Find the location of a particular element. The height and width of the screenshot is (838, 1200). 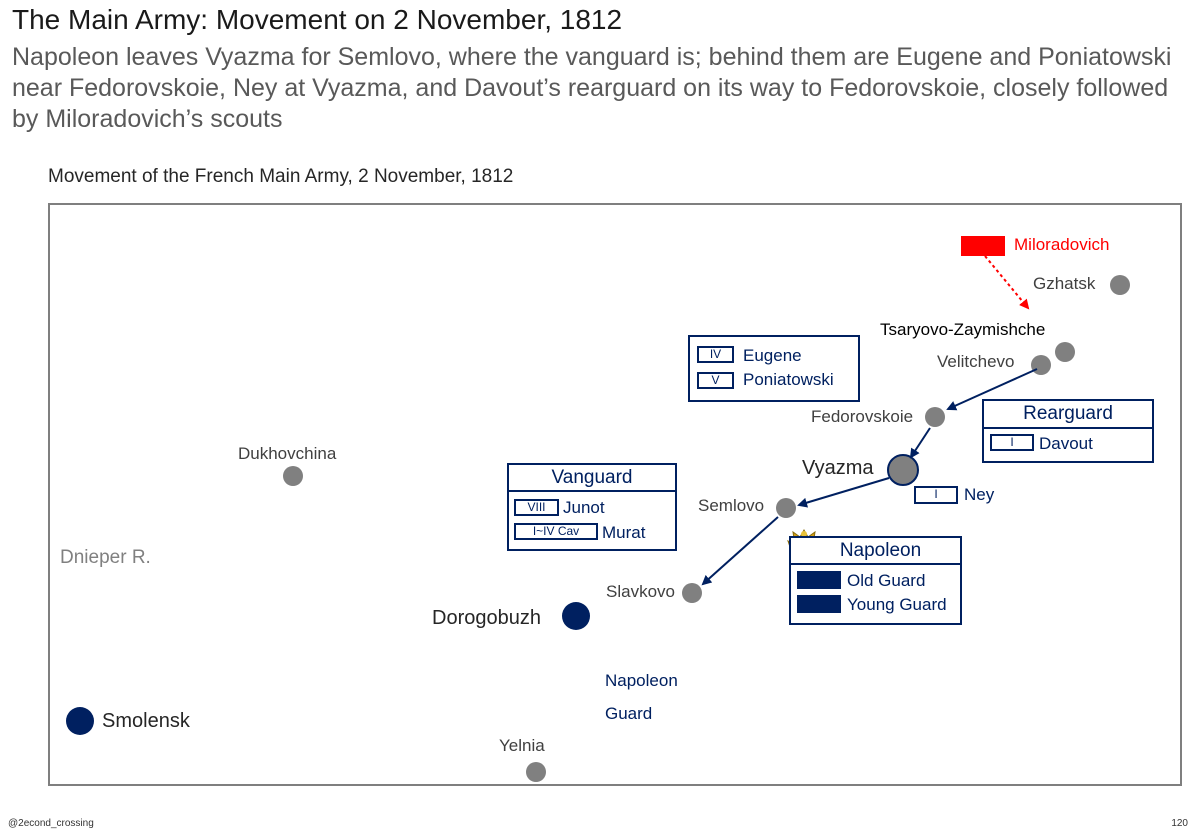

napoleon-guard-note-line1: Napoleon is located at coordinates (641, 680).